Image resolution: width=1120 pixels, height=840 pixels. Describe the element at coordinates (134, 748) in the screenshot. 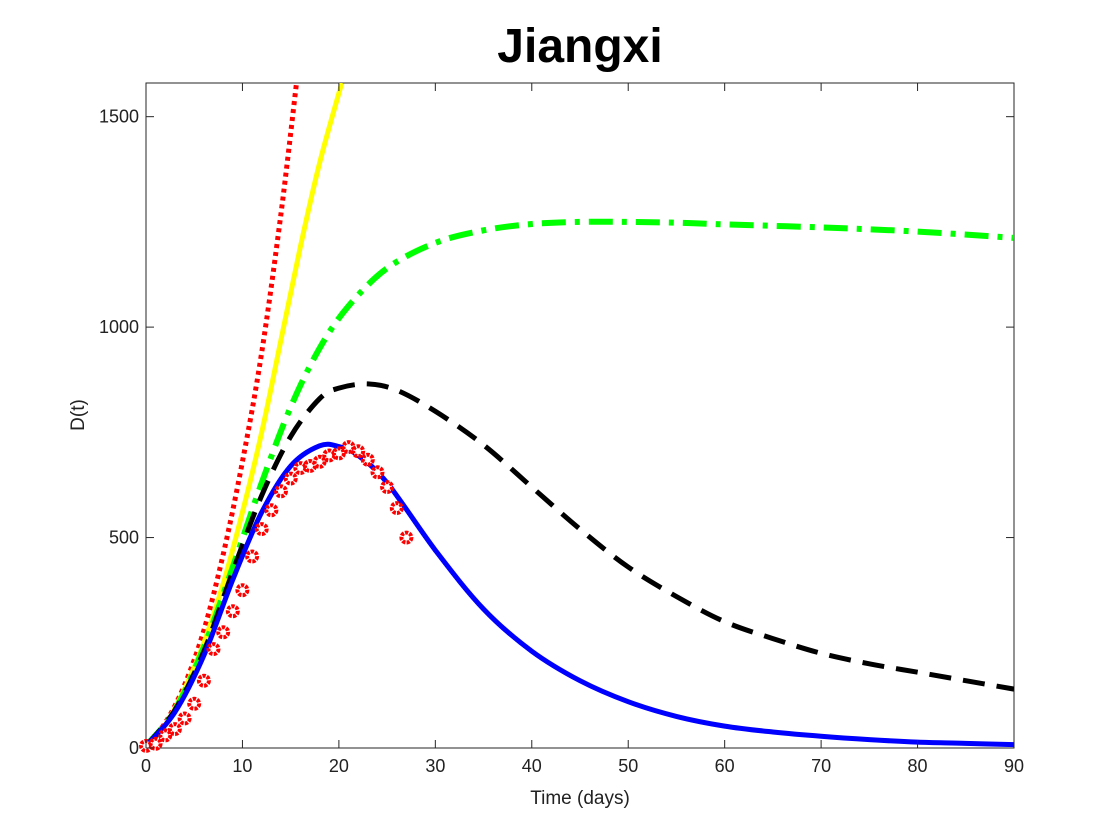

I see `y-tick-label: 0` at that location.